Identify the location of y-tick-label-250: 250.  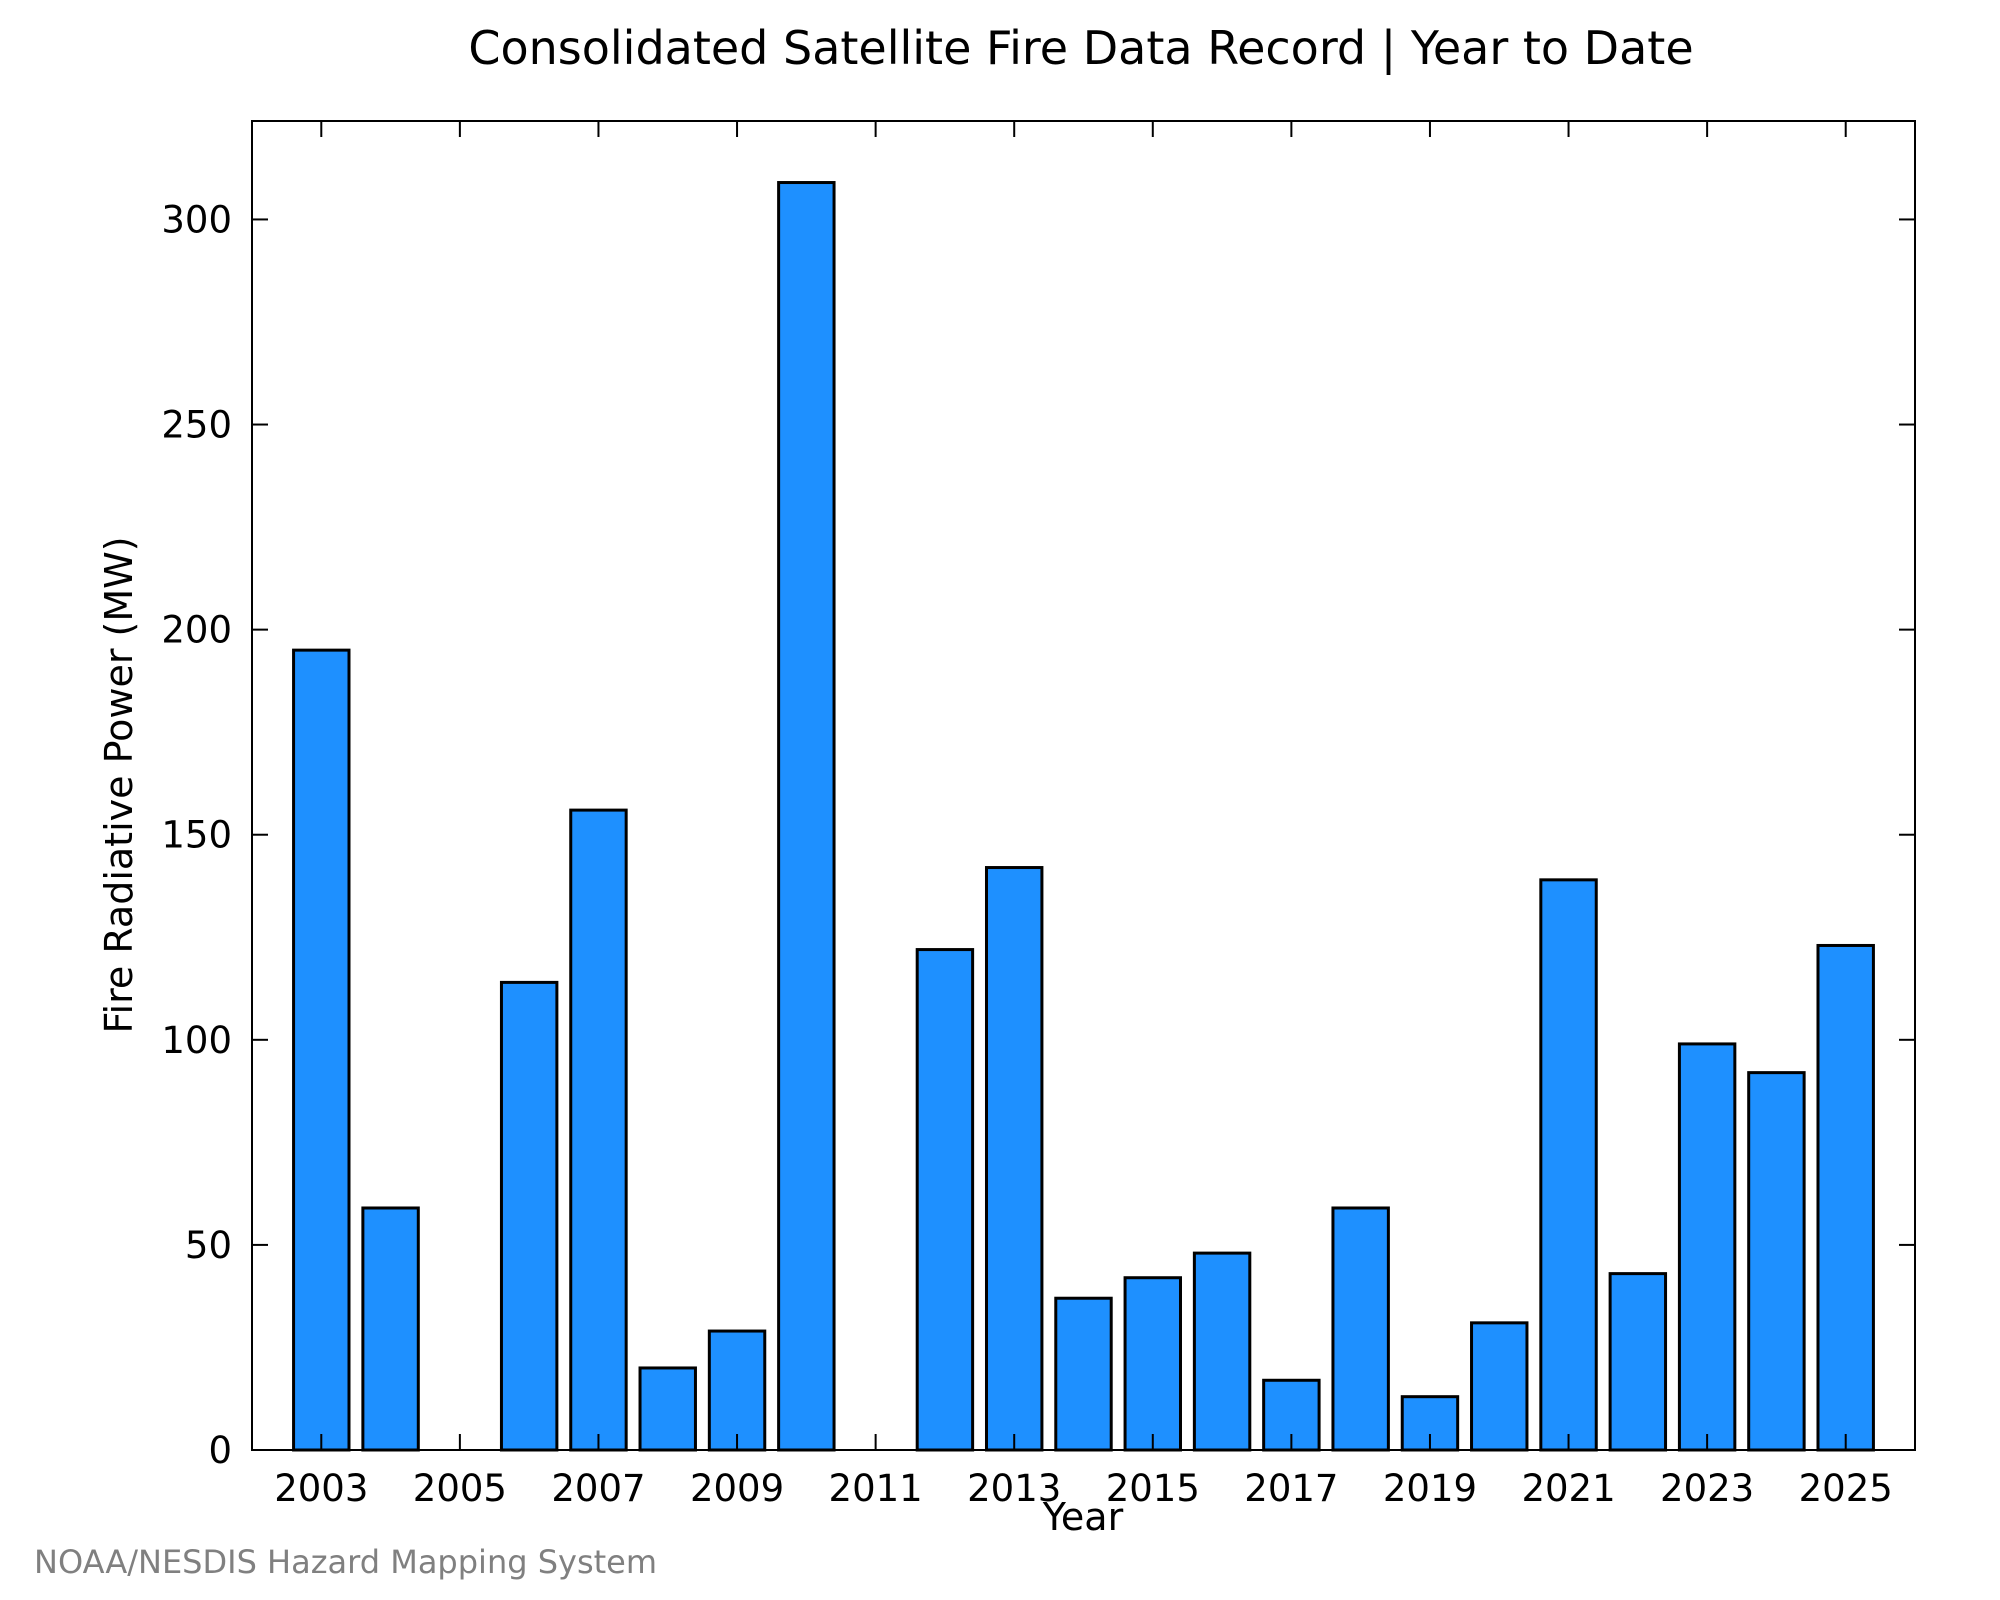
(196, 425).